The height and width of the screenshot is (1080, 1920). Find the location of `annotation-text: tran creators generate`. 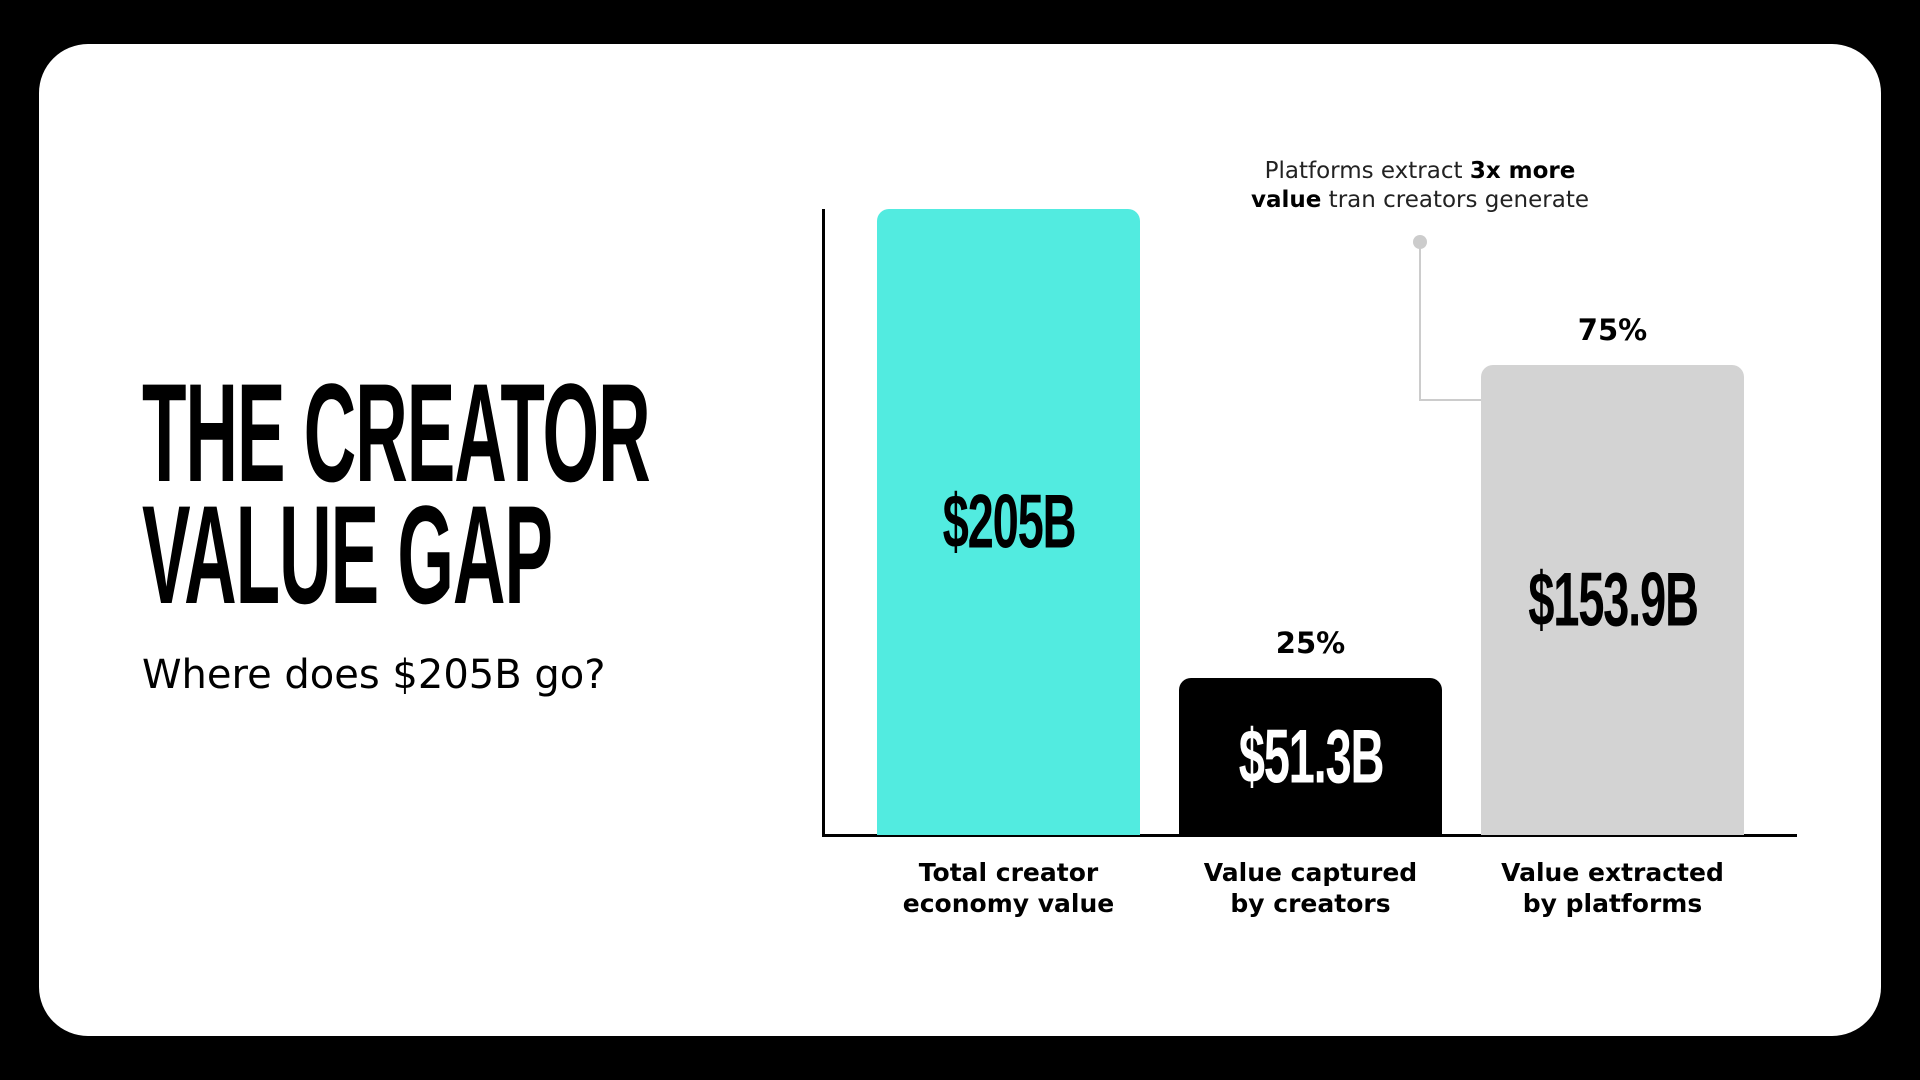

annotation-text: tran creators generate is located at coordinates (1459, 200).